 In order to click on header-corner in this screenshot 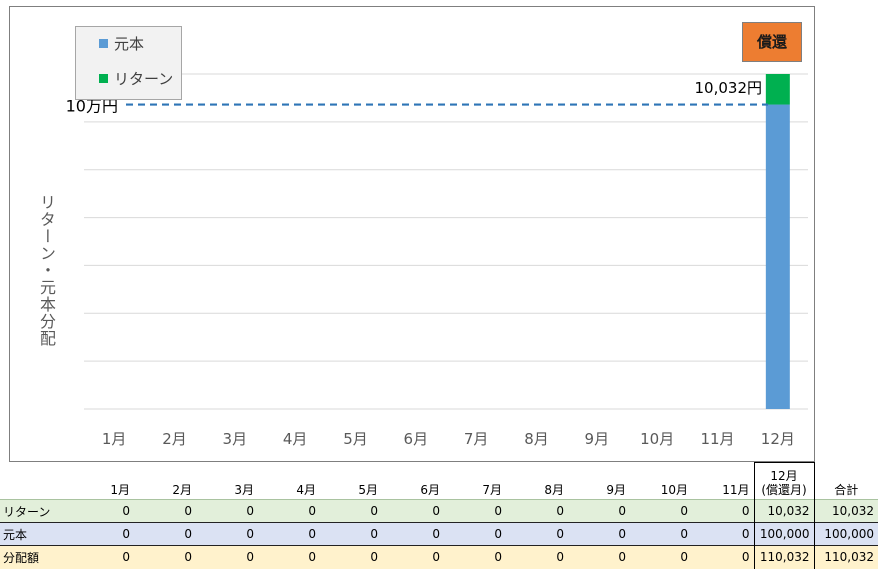, I will do `click(41, 481)`.